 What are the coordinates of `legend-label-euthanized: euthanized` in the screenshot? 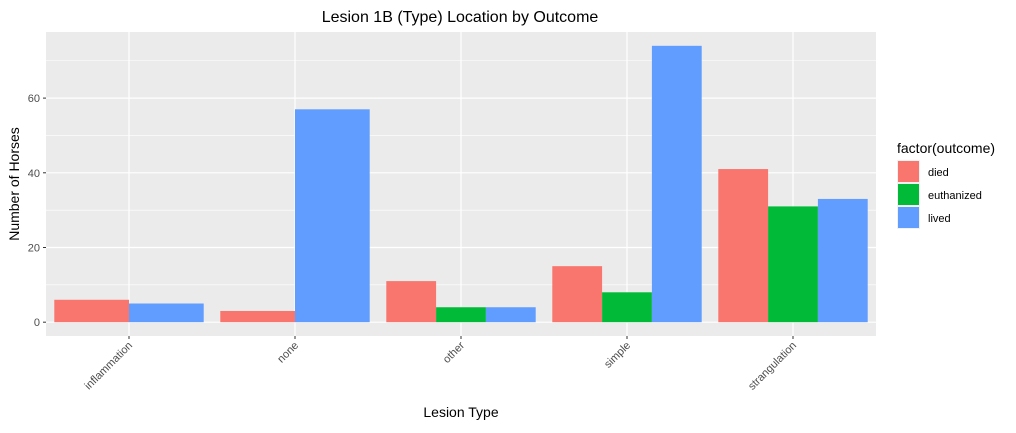 It's located at (955, 196).